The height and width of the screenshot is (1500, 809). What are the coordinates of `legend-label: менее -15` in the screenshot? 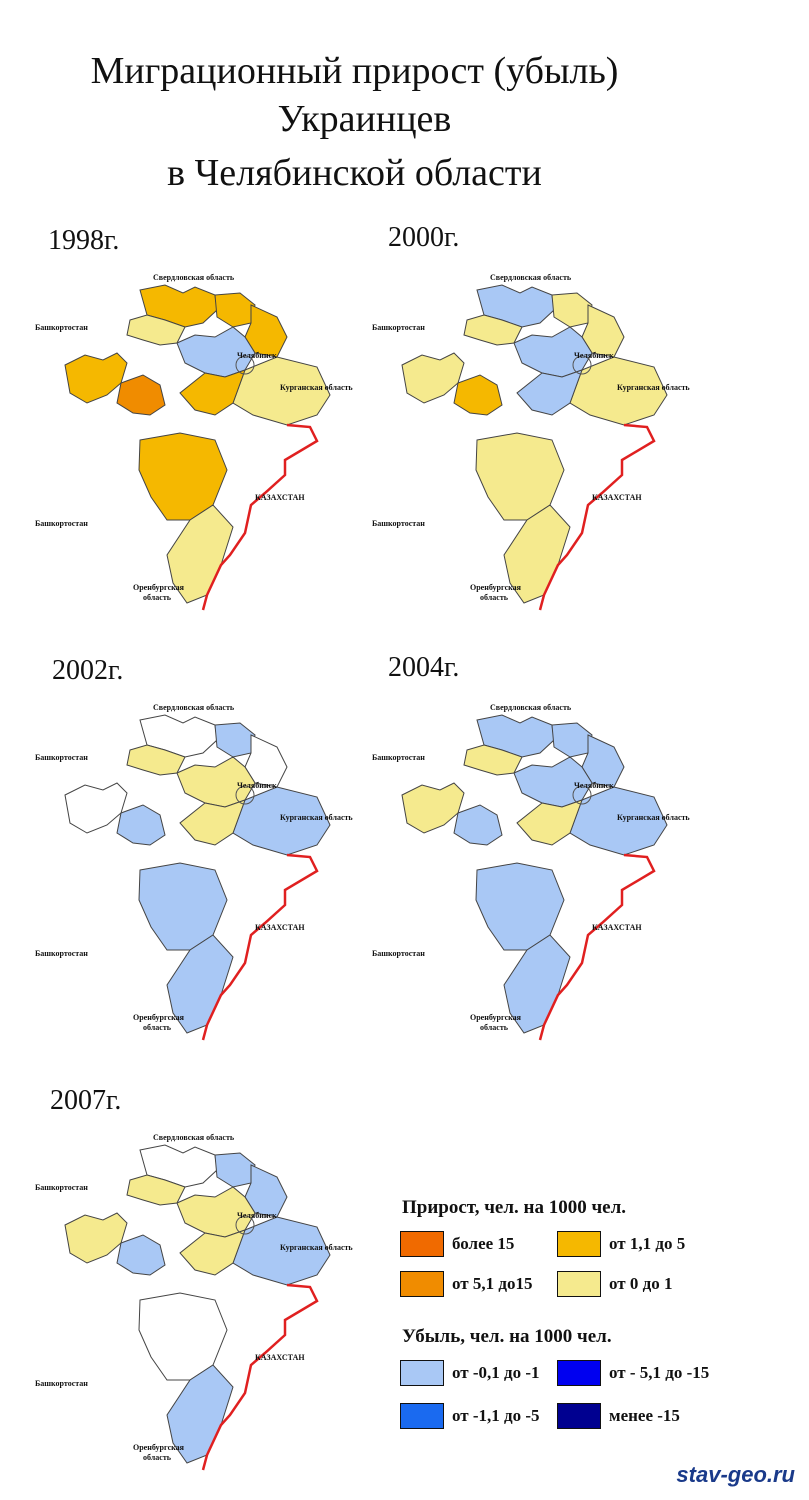 It's located at (644, 1415).